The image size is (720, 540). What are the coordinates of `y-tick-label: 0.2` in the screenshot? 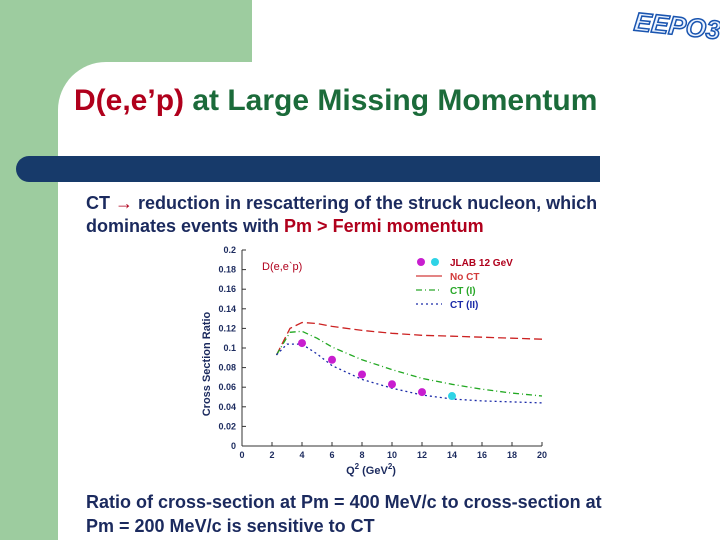 It's located at (229, 250).